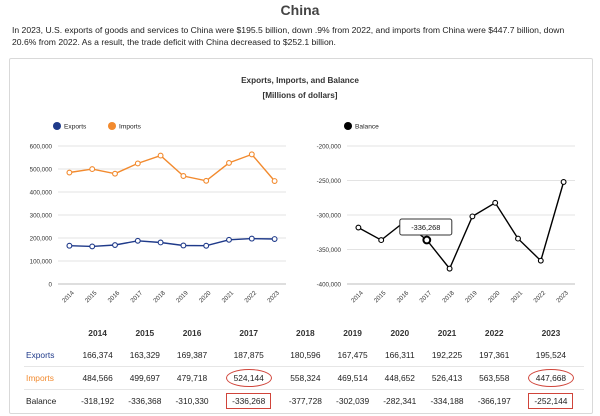 Image resolution: width=600 pixels, height=416 pixels. Describe the element at coordinates (399, 355) in the screenshot. I see `table-cell-value: 166,311` at that location.